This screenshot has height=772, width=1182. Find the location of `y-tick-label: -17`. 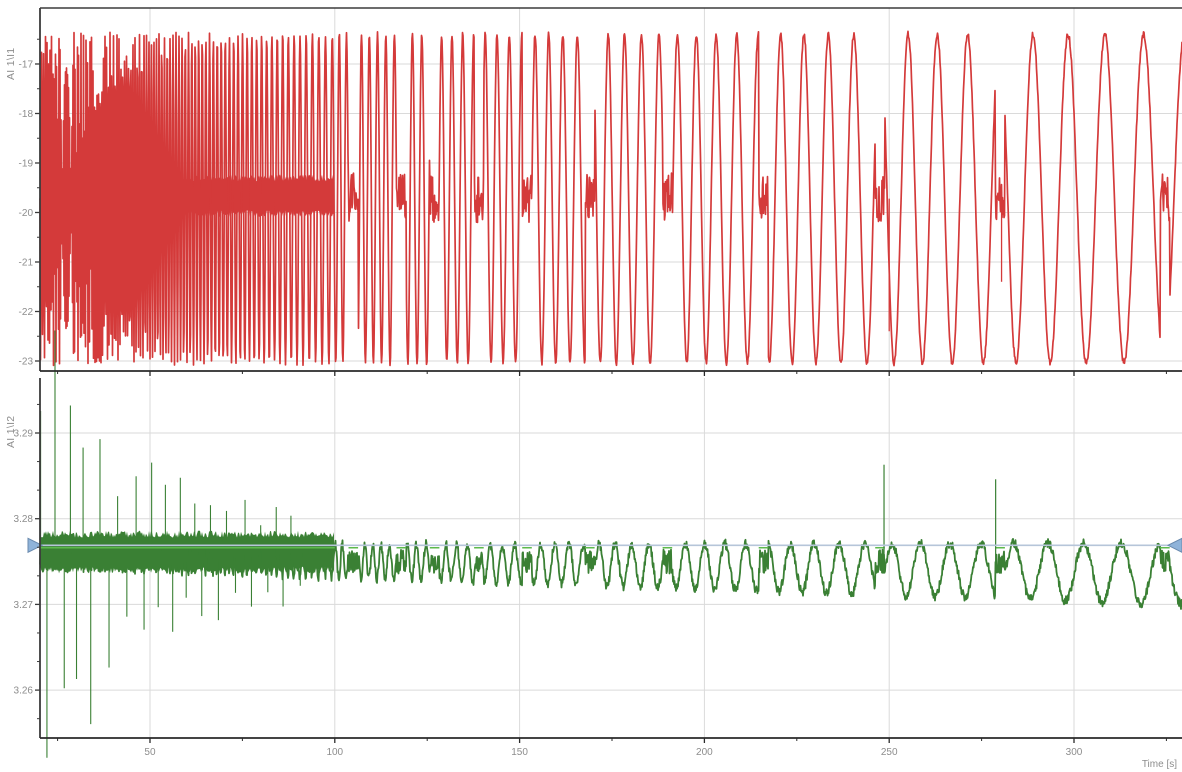

y-tick-label: -17 is located at coordinates (26, 64).